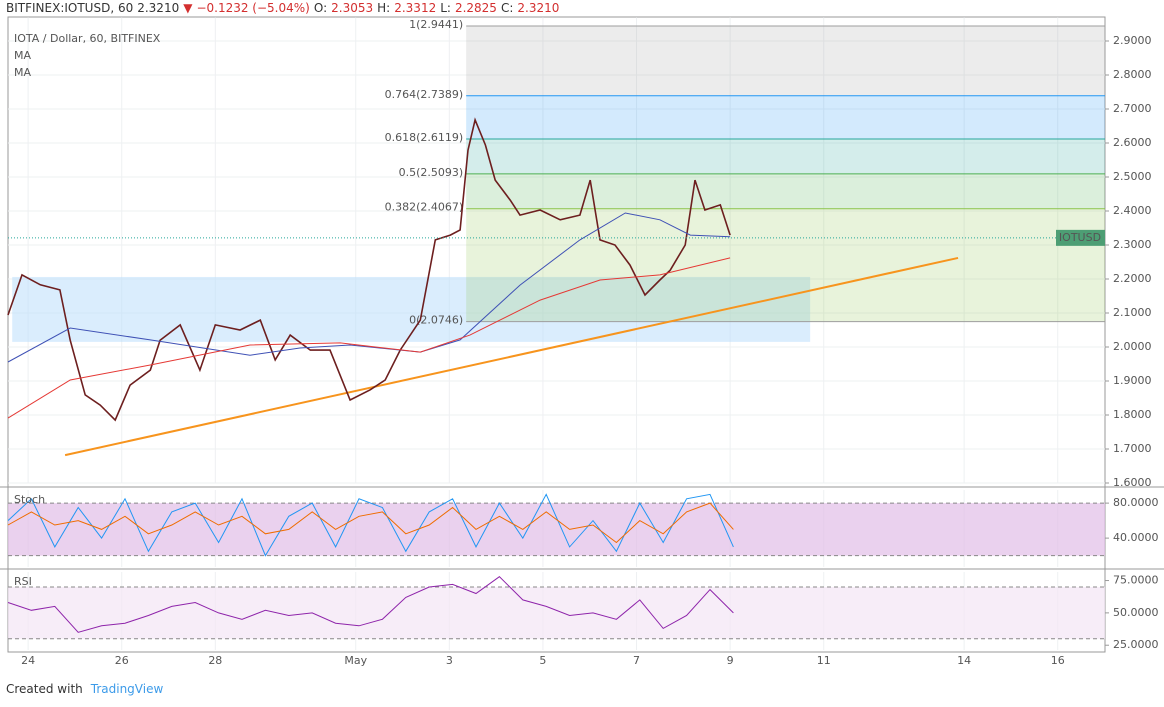 The height and width of the screenshot is (707, 1164). Describe the element at coordinates (824, 660) in the screenshot. I see `x-tick-label: 11` at that location.